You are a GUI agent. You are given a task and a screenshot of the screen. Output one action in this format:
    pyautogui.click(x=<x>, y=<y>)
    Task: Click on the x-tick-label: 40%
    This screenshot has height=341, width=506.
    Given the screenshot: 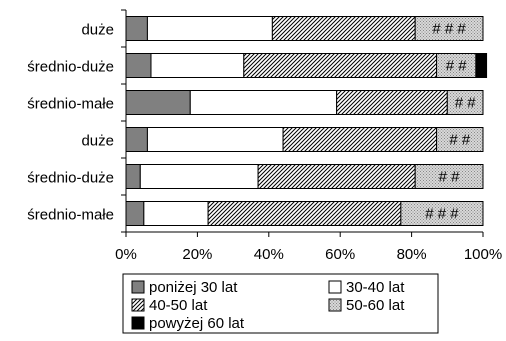 What is the action you would take?
    pyautogui.click(x=269, y=254)
    